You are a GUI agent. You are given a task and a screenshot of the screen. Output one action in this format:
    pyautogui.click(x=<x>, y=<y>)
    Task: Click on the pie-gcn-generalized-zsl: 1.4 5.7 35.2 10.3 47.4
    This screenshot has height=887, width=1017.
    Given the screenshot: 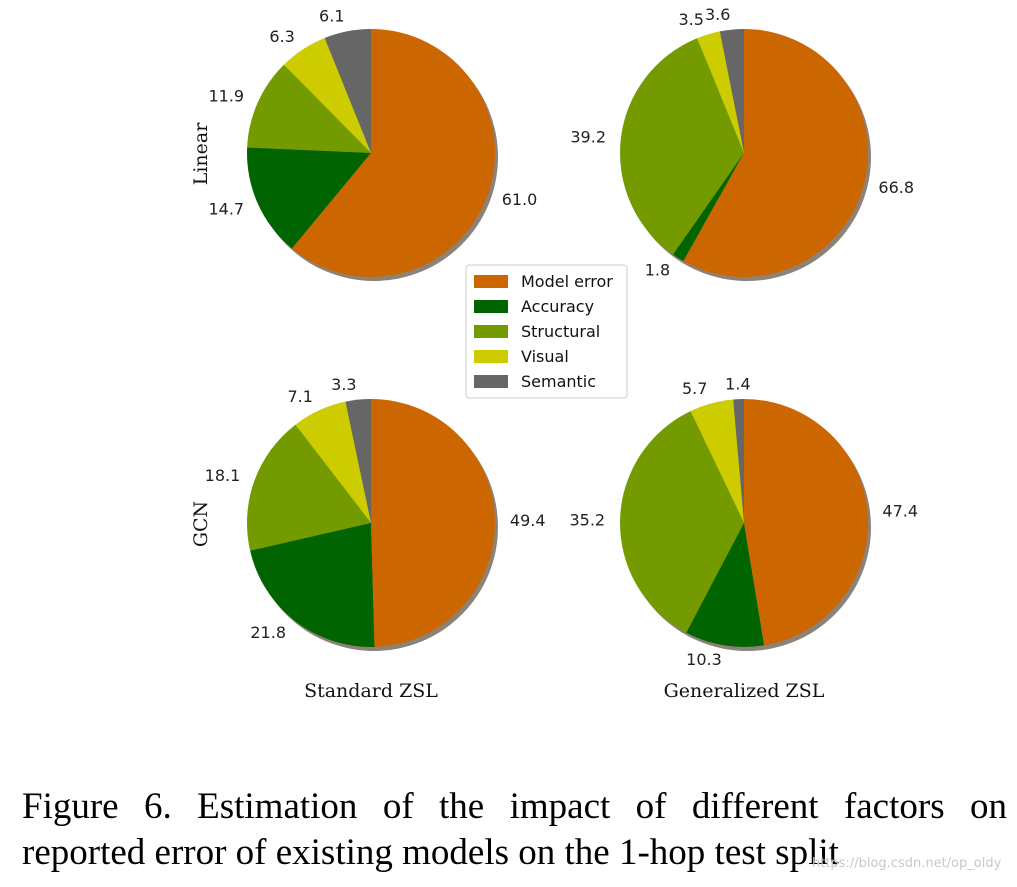 What is the action you would take?
    pyautogui.click(x=743, y=521)
    